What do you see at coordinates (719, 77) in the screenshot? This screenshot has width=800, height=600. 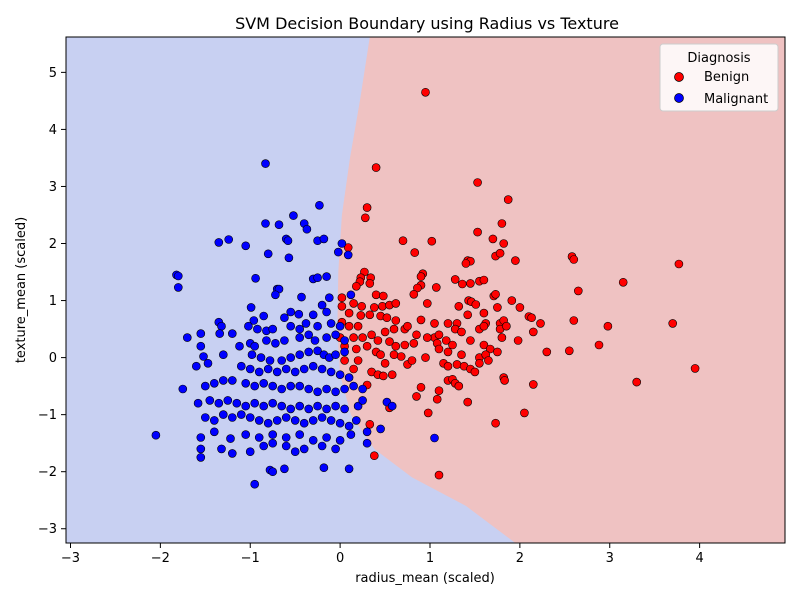 I see `legend: Diagnosis Benign Malignant` at bounding box center [719, 77].